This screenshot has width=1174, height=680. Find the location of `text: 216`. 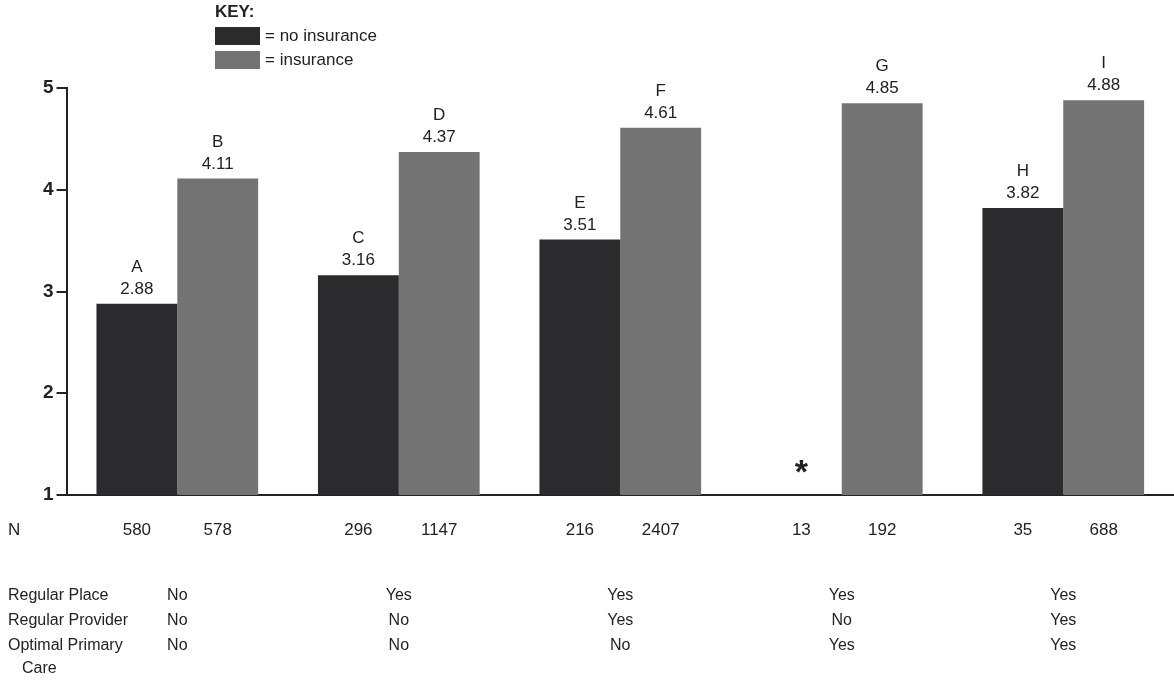

text: 216 is located at coordinates (580, 529).